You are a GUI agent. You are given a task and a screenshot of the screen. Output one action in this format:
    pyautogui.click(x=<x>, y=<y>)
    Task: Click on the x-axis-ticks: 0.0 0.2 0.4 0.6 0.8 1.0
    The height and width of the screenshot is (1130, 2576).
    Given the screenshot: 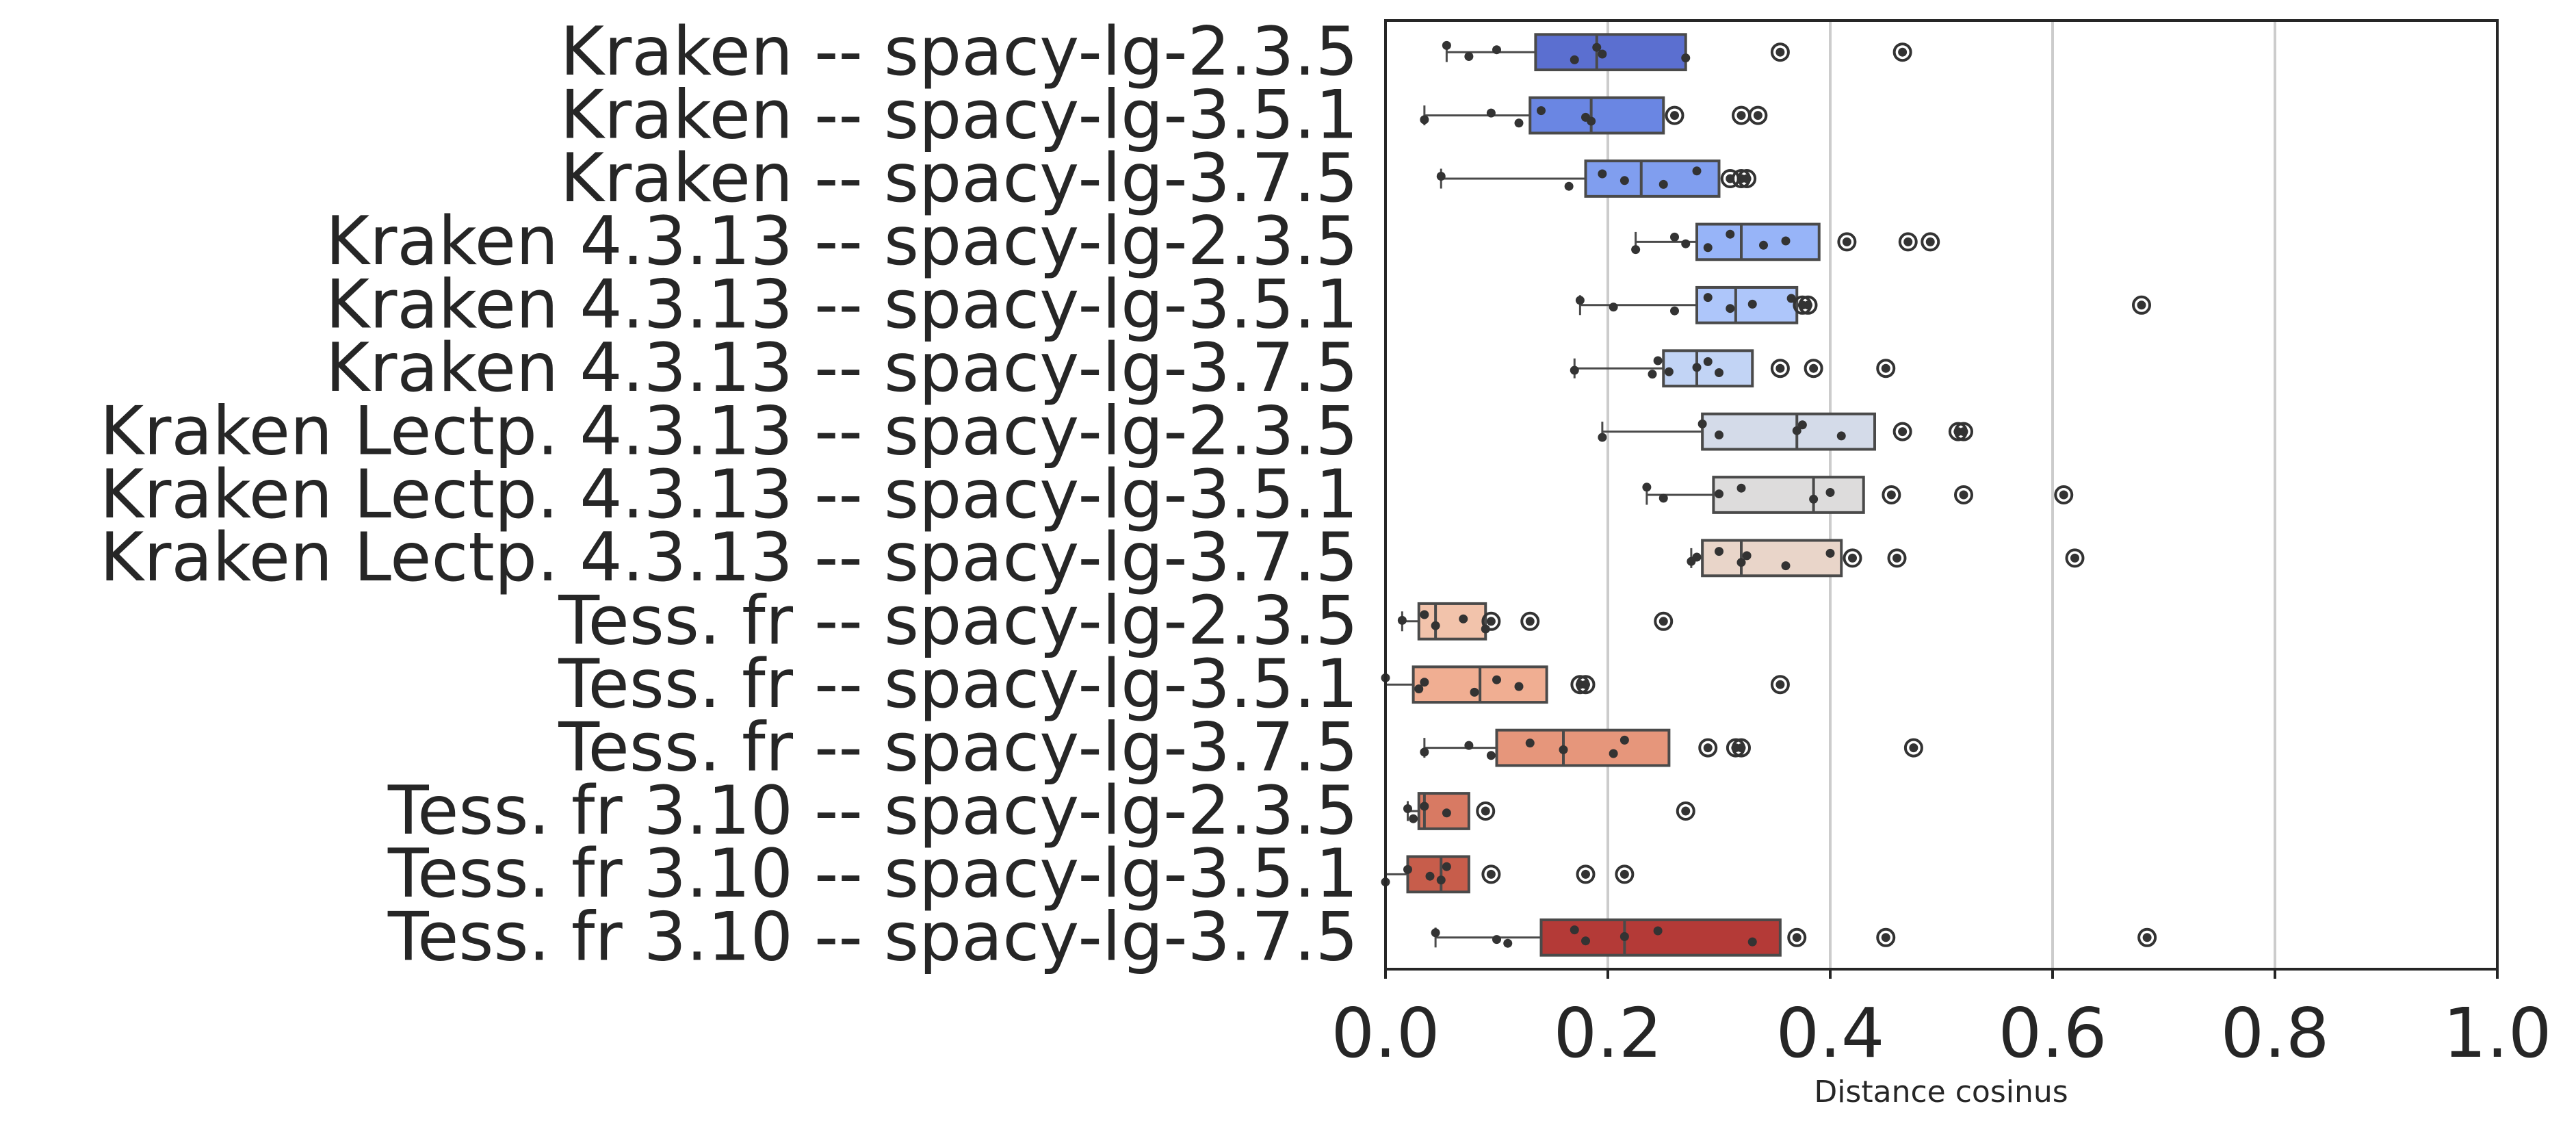 What is the action you would take?
    pyautogui.click(x=1942, y=1021)
    